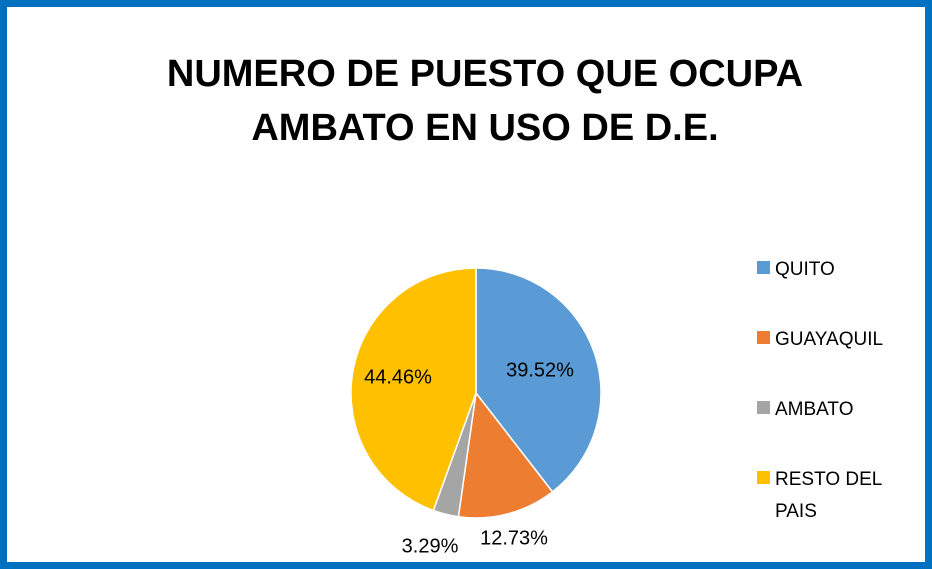 The image size is (932, 569). What do you see at coordinates (828, 495) in the screenshot?
I see `legend-label: RESTO DEL PAIS` at bounding box center [828, 495].